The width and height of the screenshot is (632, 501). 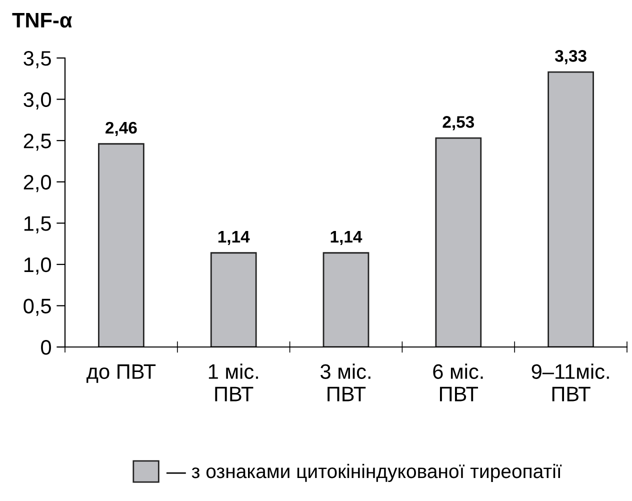 What do you see at coordinates (364, 473) in the screenshot?
I see `legend-label: — з ознаками цитокініндукованої тиреопатії` at bounding box center [364, 473].